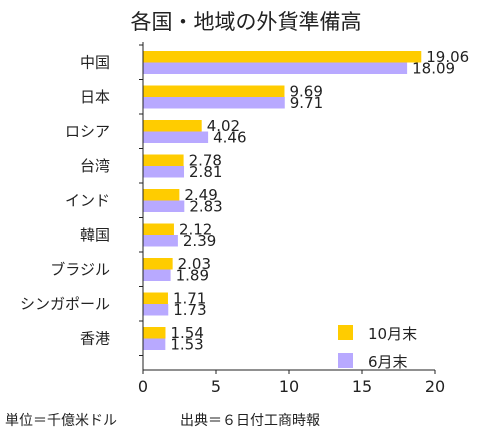 This screenshot has height=435, width=492. Describe the element at coordinates (289, 386) in the screenshot. I see `x-tick-label: 10` at that location.